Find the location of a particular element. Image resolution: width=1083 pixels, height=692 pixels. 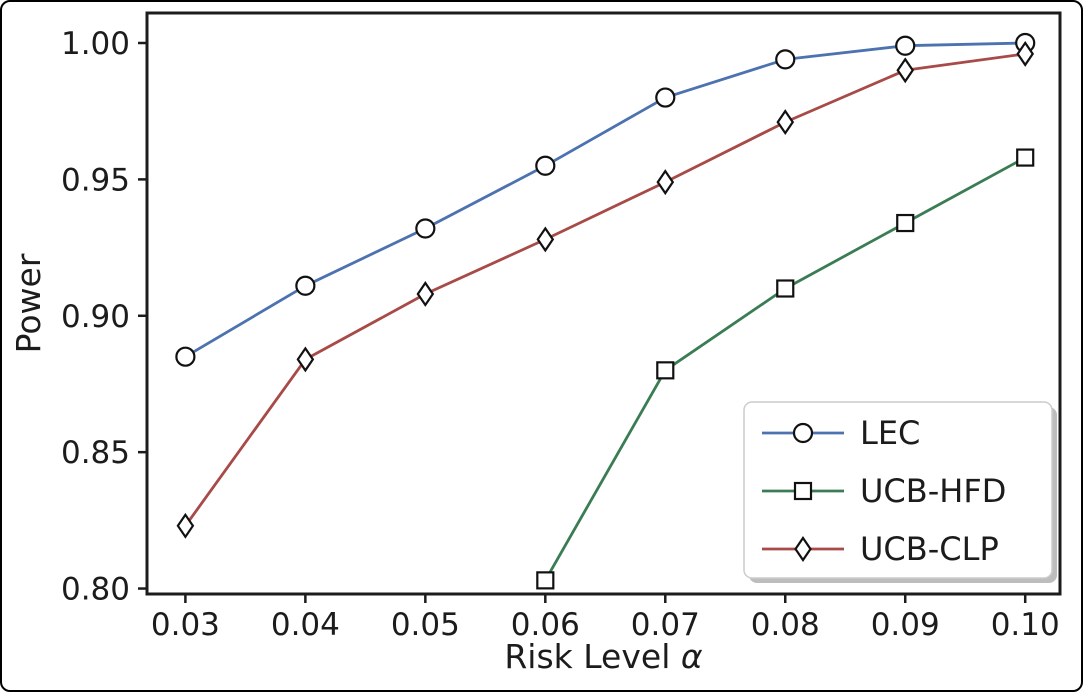

x-tick-label: 0.10 is located at coordinates (1025, 625).